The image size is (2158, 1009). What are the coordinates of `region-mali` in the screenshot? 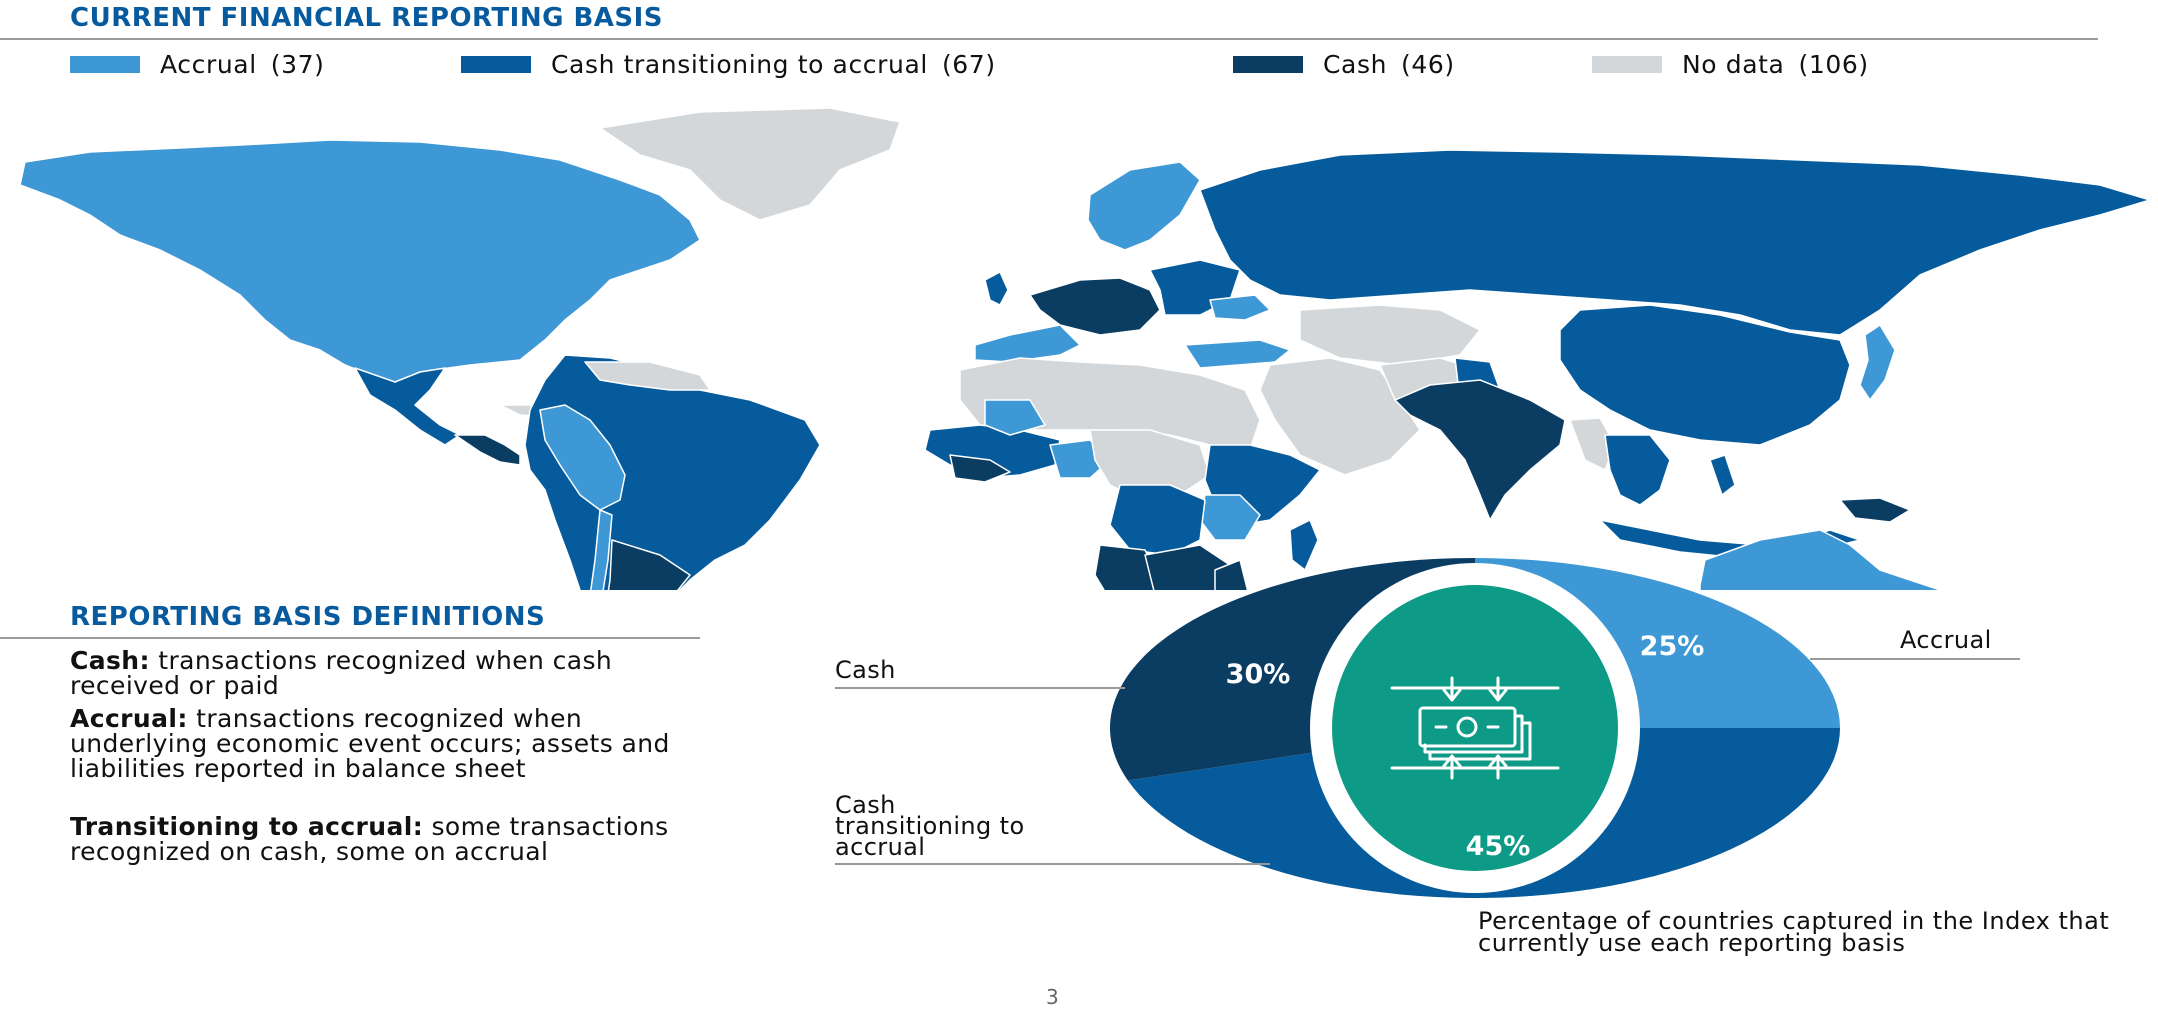 It's located at (1015, 417).